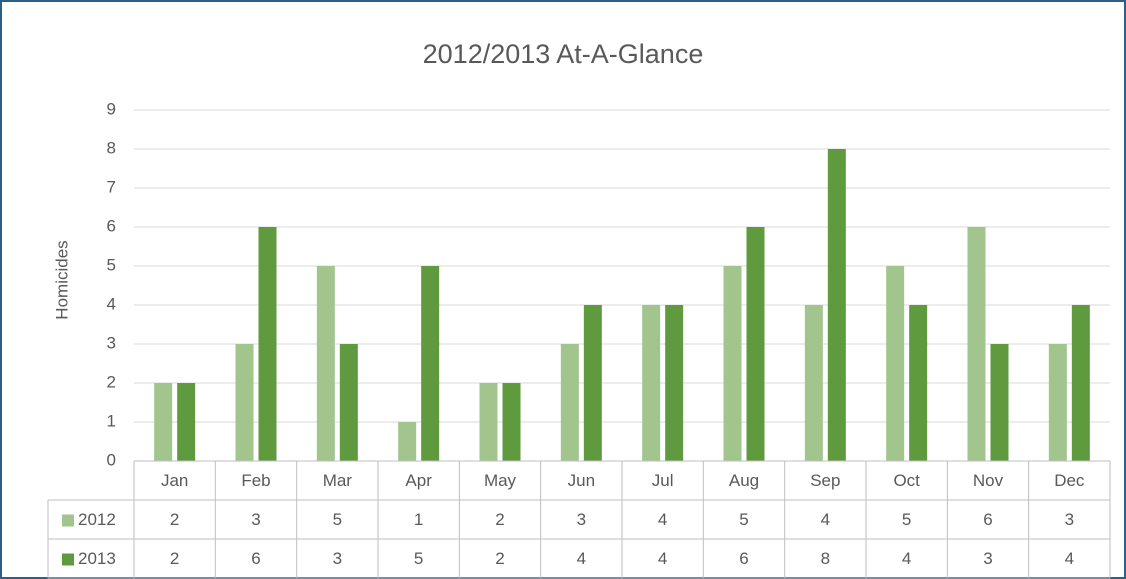 The image size is (1126, 579). Describe the element at coordinates (111, 264) in the screenshot. I see `y-tick-label: 5` at that location.